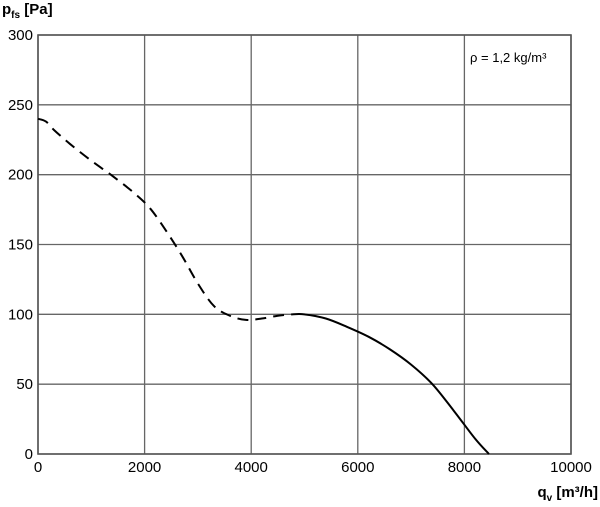 This screenshot has width=600, height=507. What do you see at coordinates (15, 15) in the screenshot?
I see `y-axis-label-sub: fs` at bounding box center [15, 15].